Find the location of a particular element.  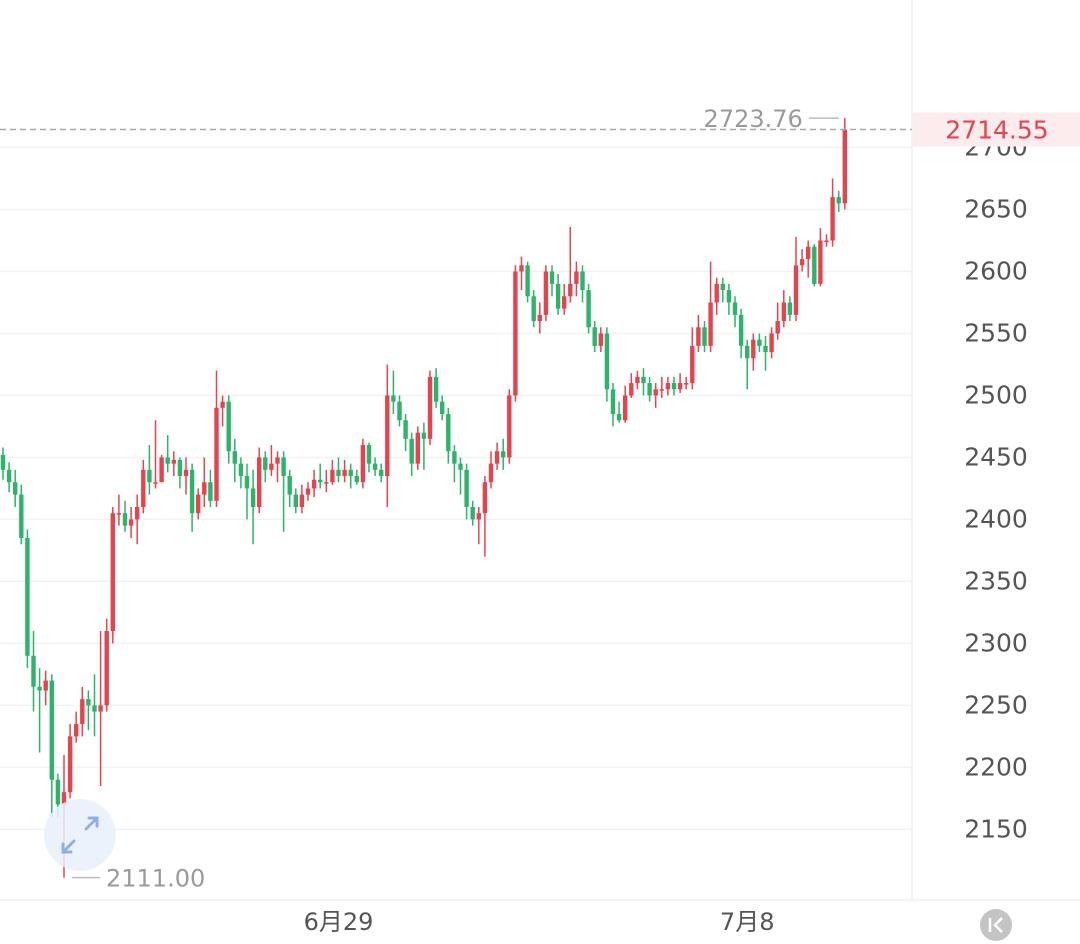

y-tick-label: 2350 is located at coordinates (996, 580).